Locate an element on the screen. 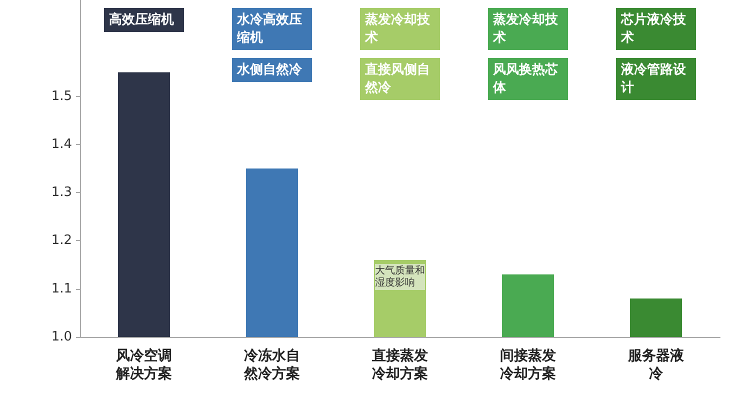  x-tick-label: 冷冻水自然冷方案 is located at coordinates (271, 364).